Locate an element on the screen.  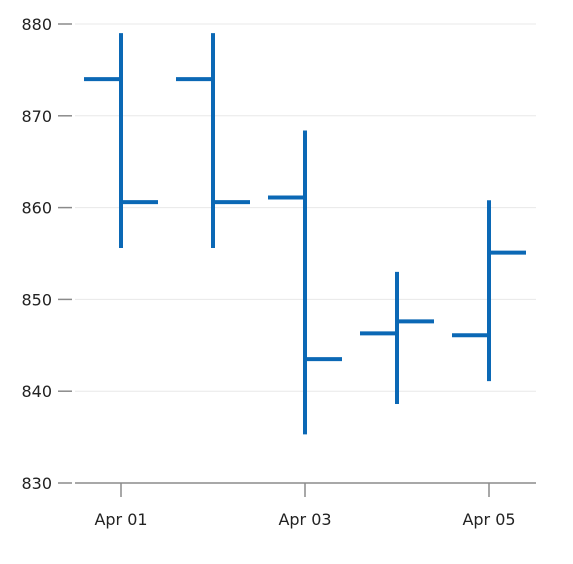
y-tick-label: 860 is located at coordinates (36, 208).